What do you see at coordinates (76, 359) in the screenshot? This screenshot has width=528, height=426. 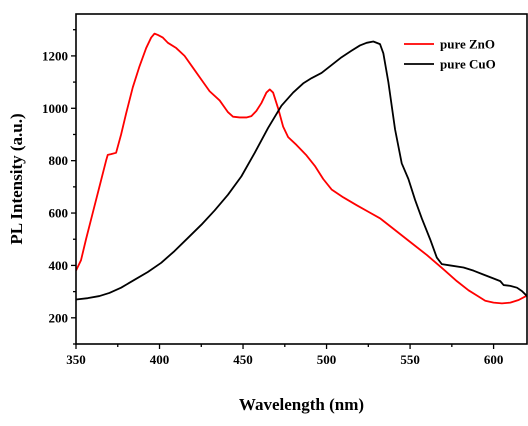 I see `x-tick-label: 350` at bounding box center [76, 359].